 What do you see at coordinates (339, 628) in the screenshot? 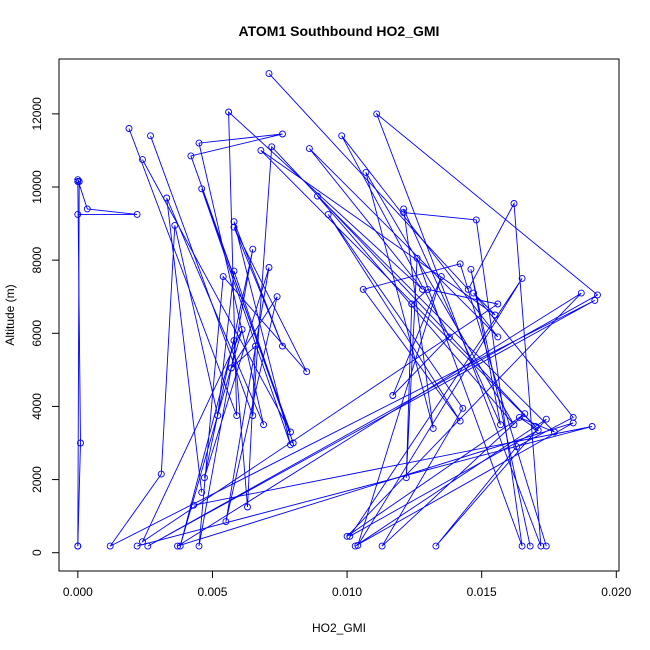
I see `x-axis-label: HO2_GMI` at bounding box center [339, 628].